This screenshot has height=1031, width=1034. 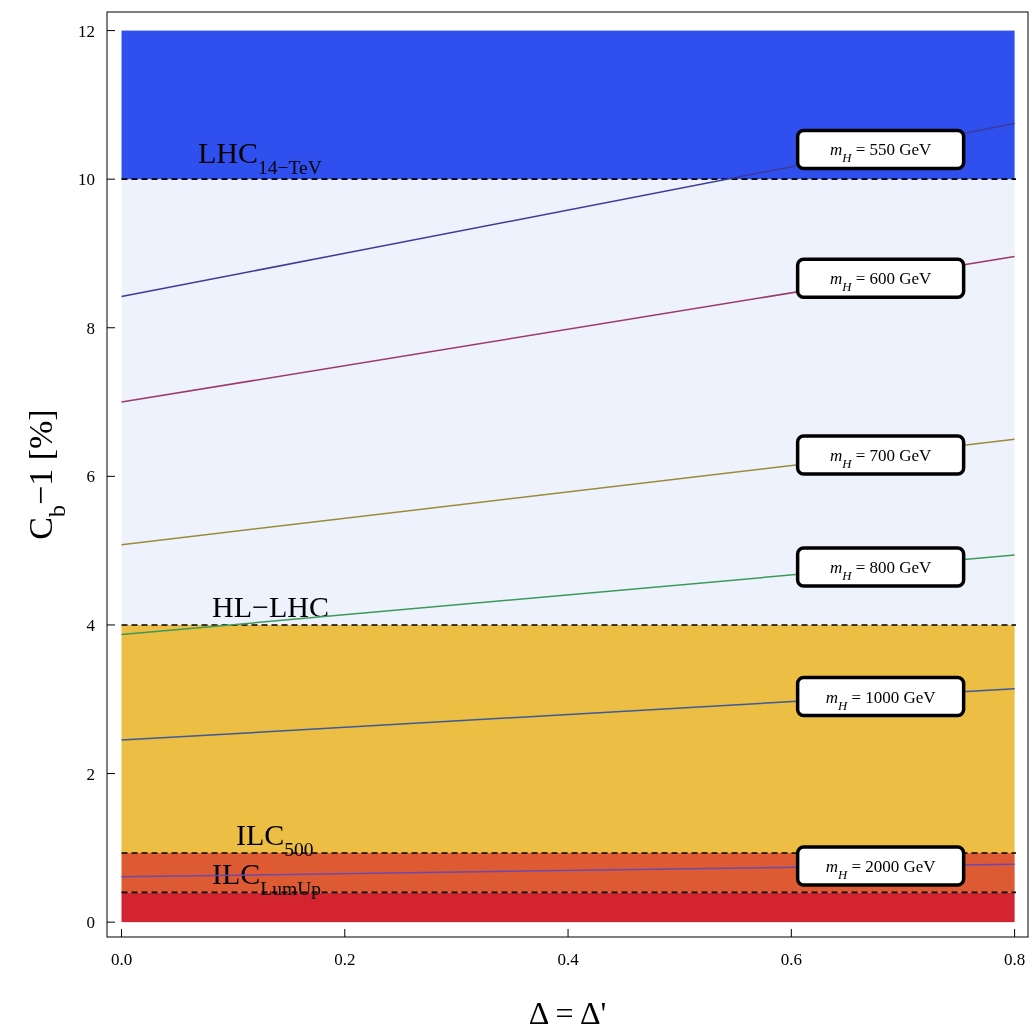 I want to click on ref-line-label: HL−LHC, so click(x=270, y=606).